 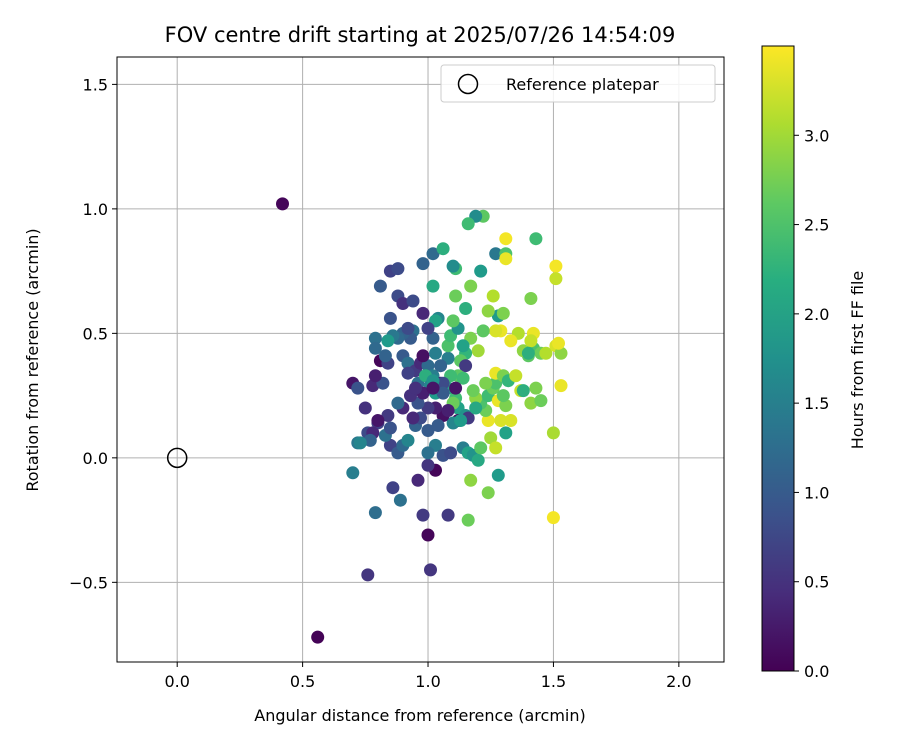 What do you see at coordinates (816, 671) in the screenshot?
I see `colorbar-tick-label: 0.0` at bounding box center [816, 671].